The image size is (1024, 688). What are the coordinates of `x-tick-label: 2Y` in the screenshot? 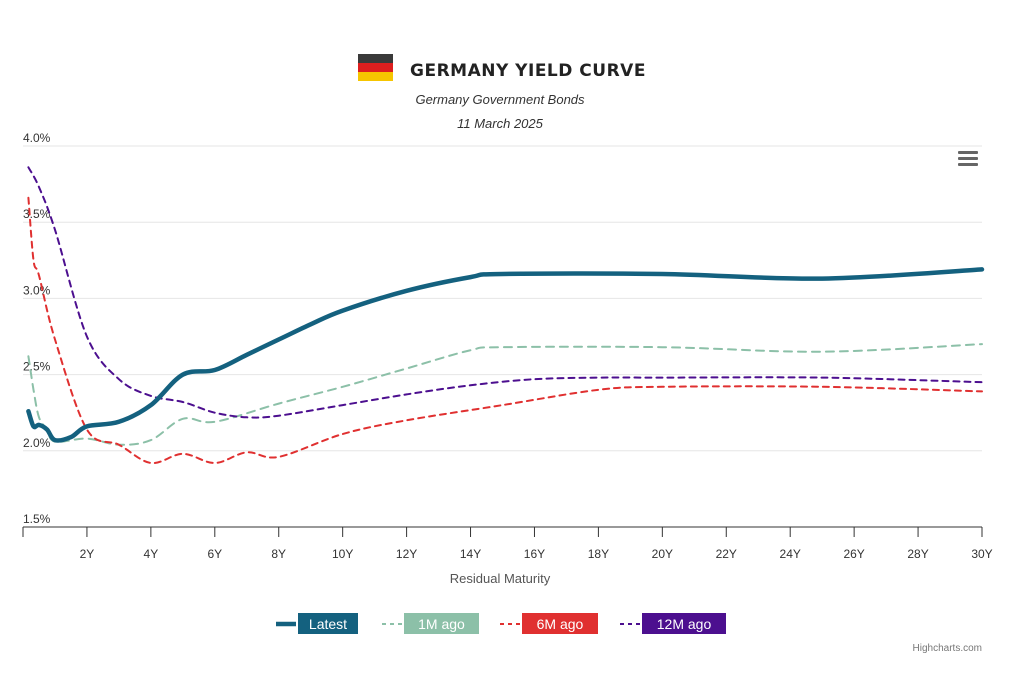 It's located at (87, 554).